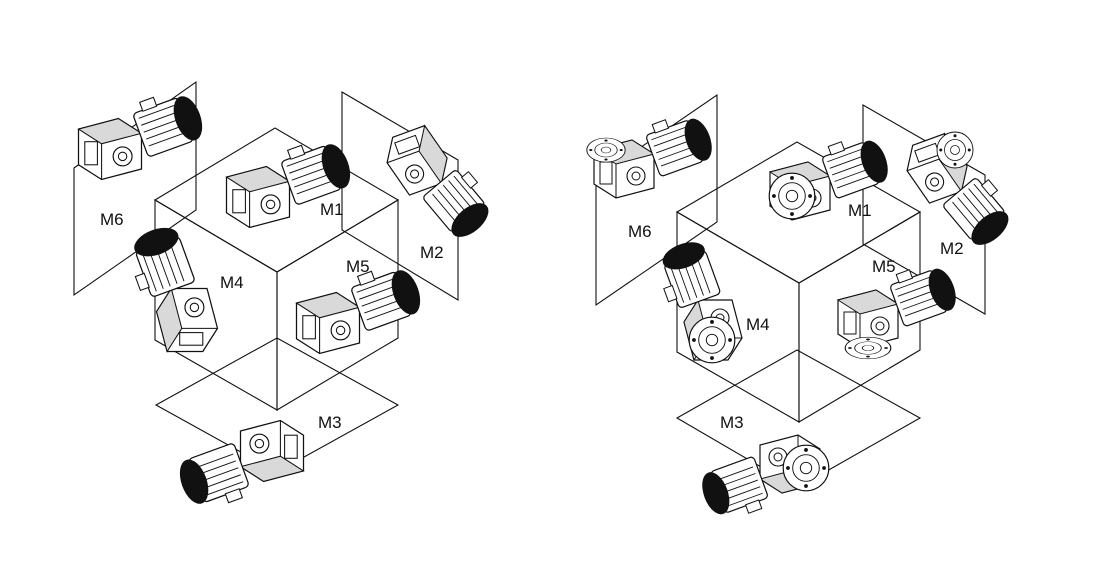 The image size is (1100, 585). I want to click on right-label-m4: M4, so click(758, 324).